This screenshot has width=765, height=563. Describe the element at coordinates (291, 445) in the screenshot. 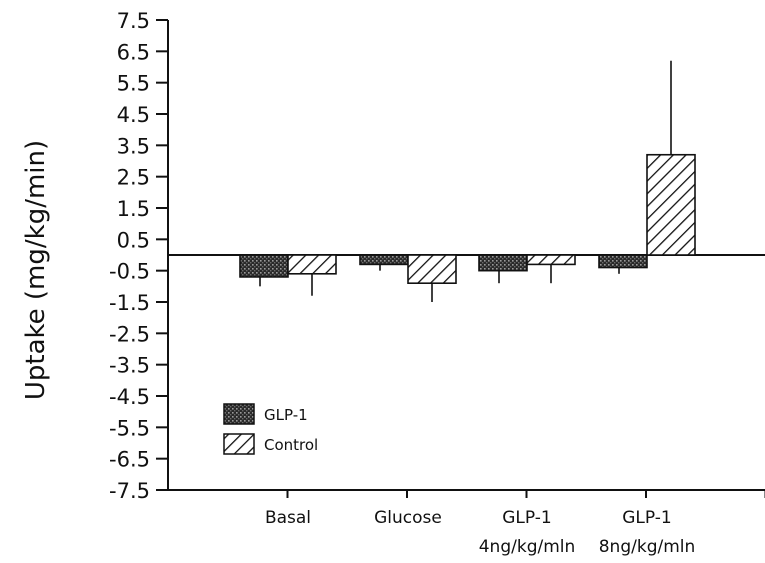

I see `legend-label-control: Control` at that location.